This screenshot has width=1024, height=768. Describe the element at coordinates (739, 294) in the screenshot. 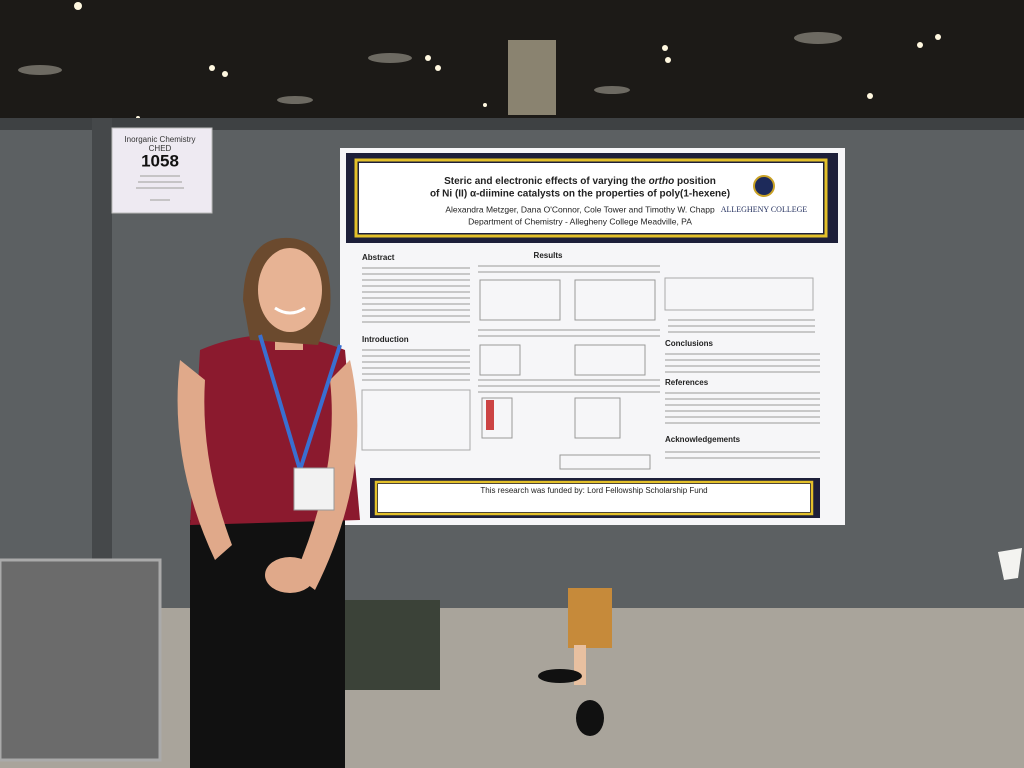

I see `results-table` at that location.